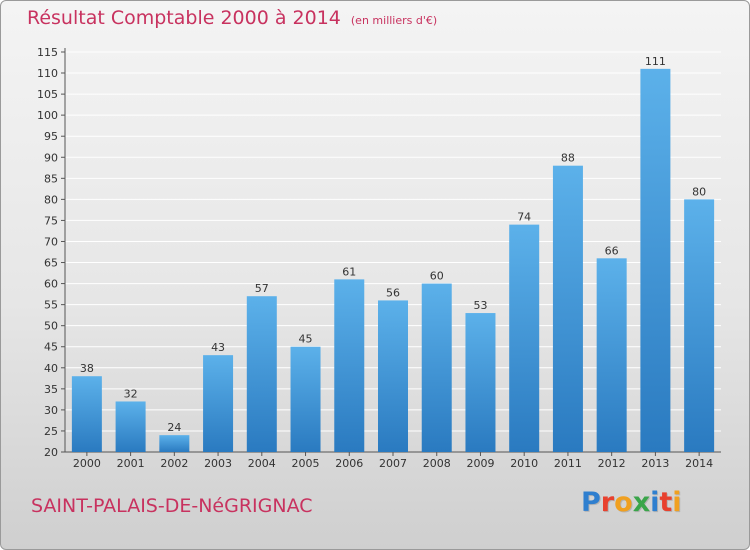  I want to click on chart-unit: (en milliers d'€), so click(394, 20).